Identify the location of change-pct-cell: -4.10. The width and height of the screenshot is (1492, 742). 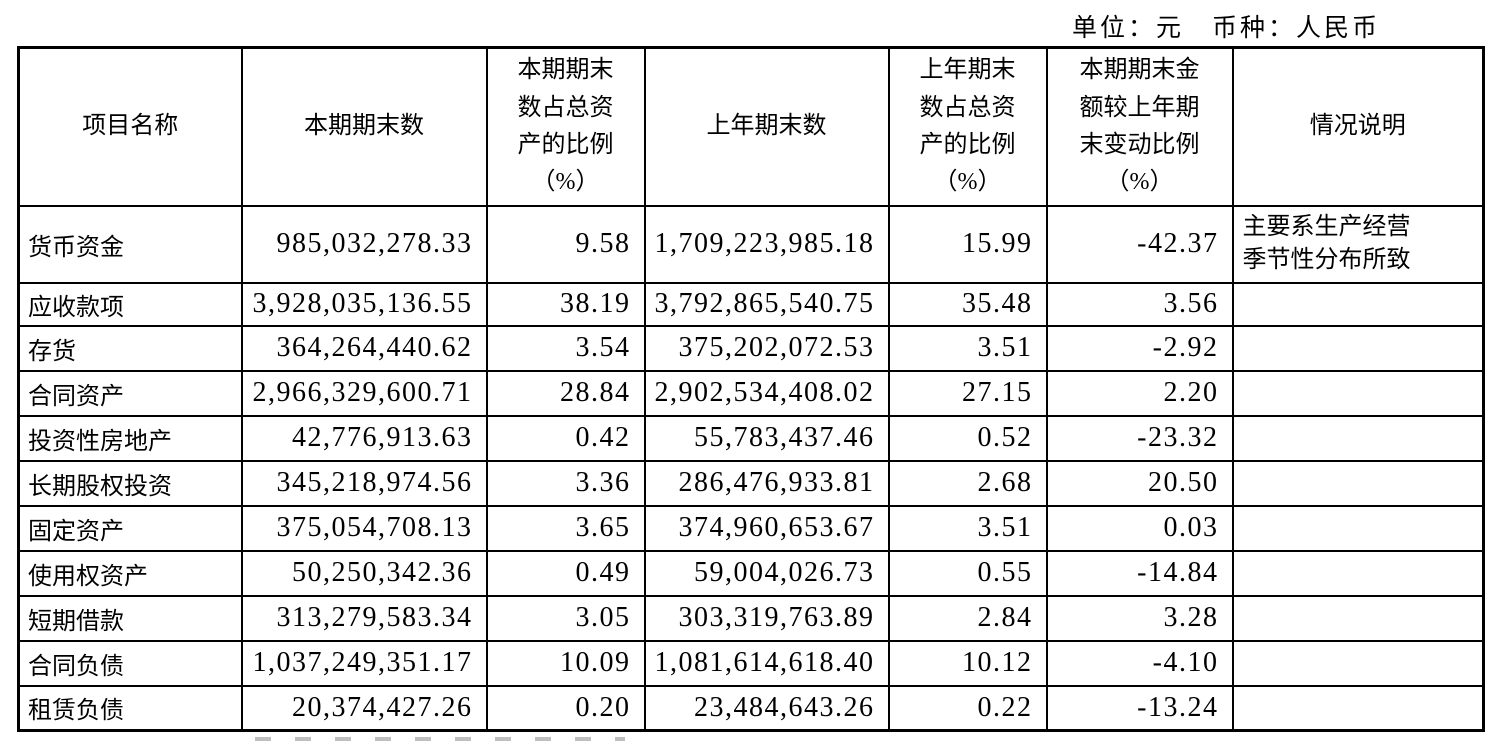
(1139, 663).